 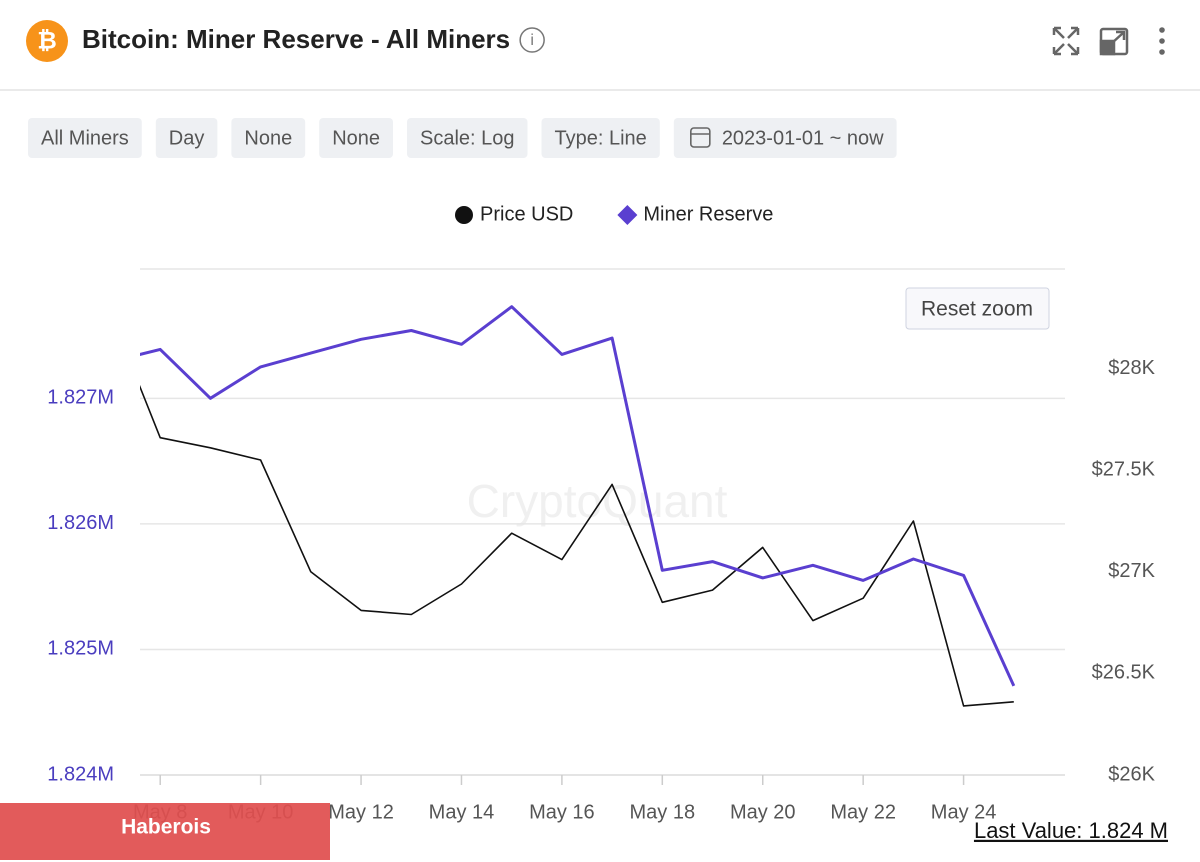 I want to click on info-circle, so click(x=532, y=40).